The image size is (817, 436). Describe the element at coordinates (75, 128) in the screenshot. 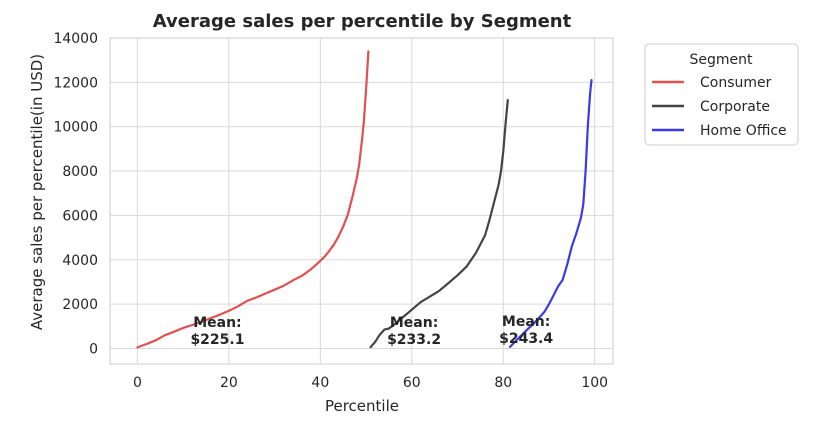

I see `y-tick-label: 10000` at that location.